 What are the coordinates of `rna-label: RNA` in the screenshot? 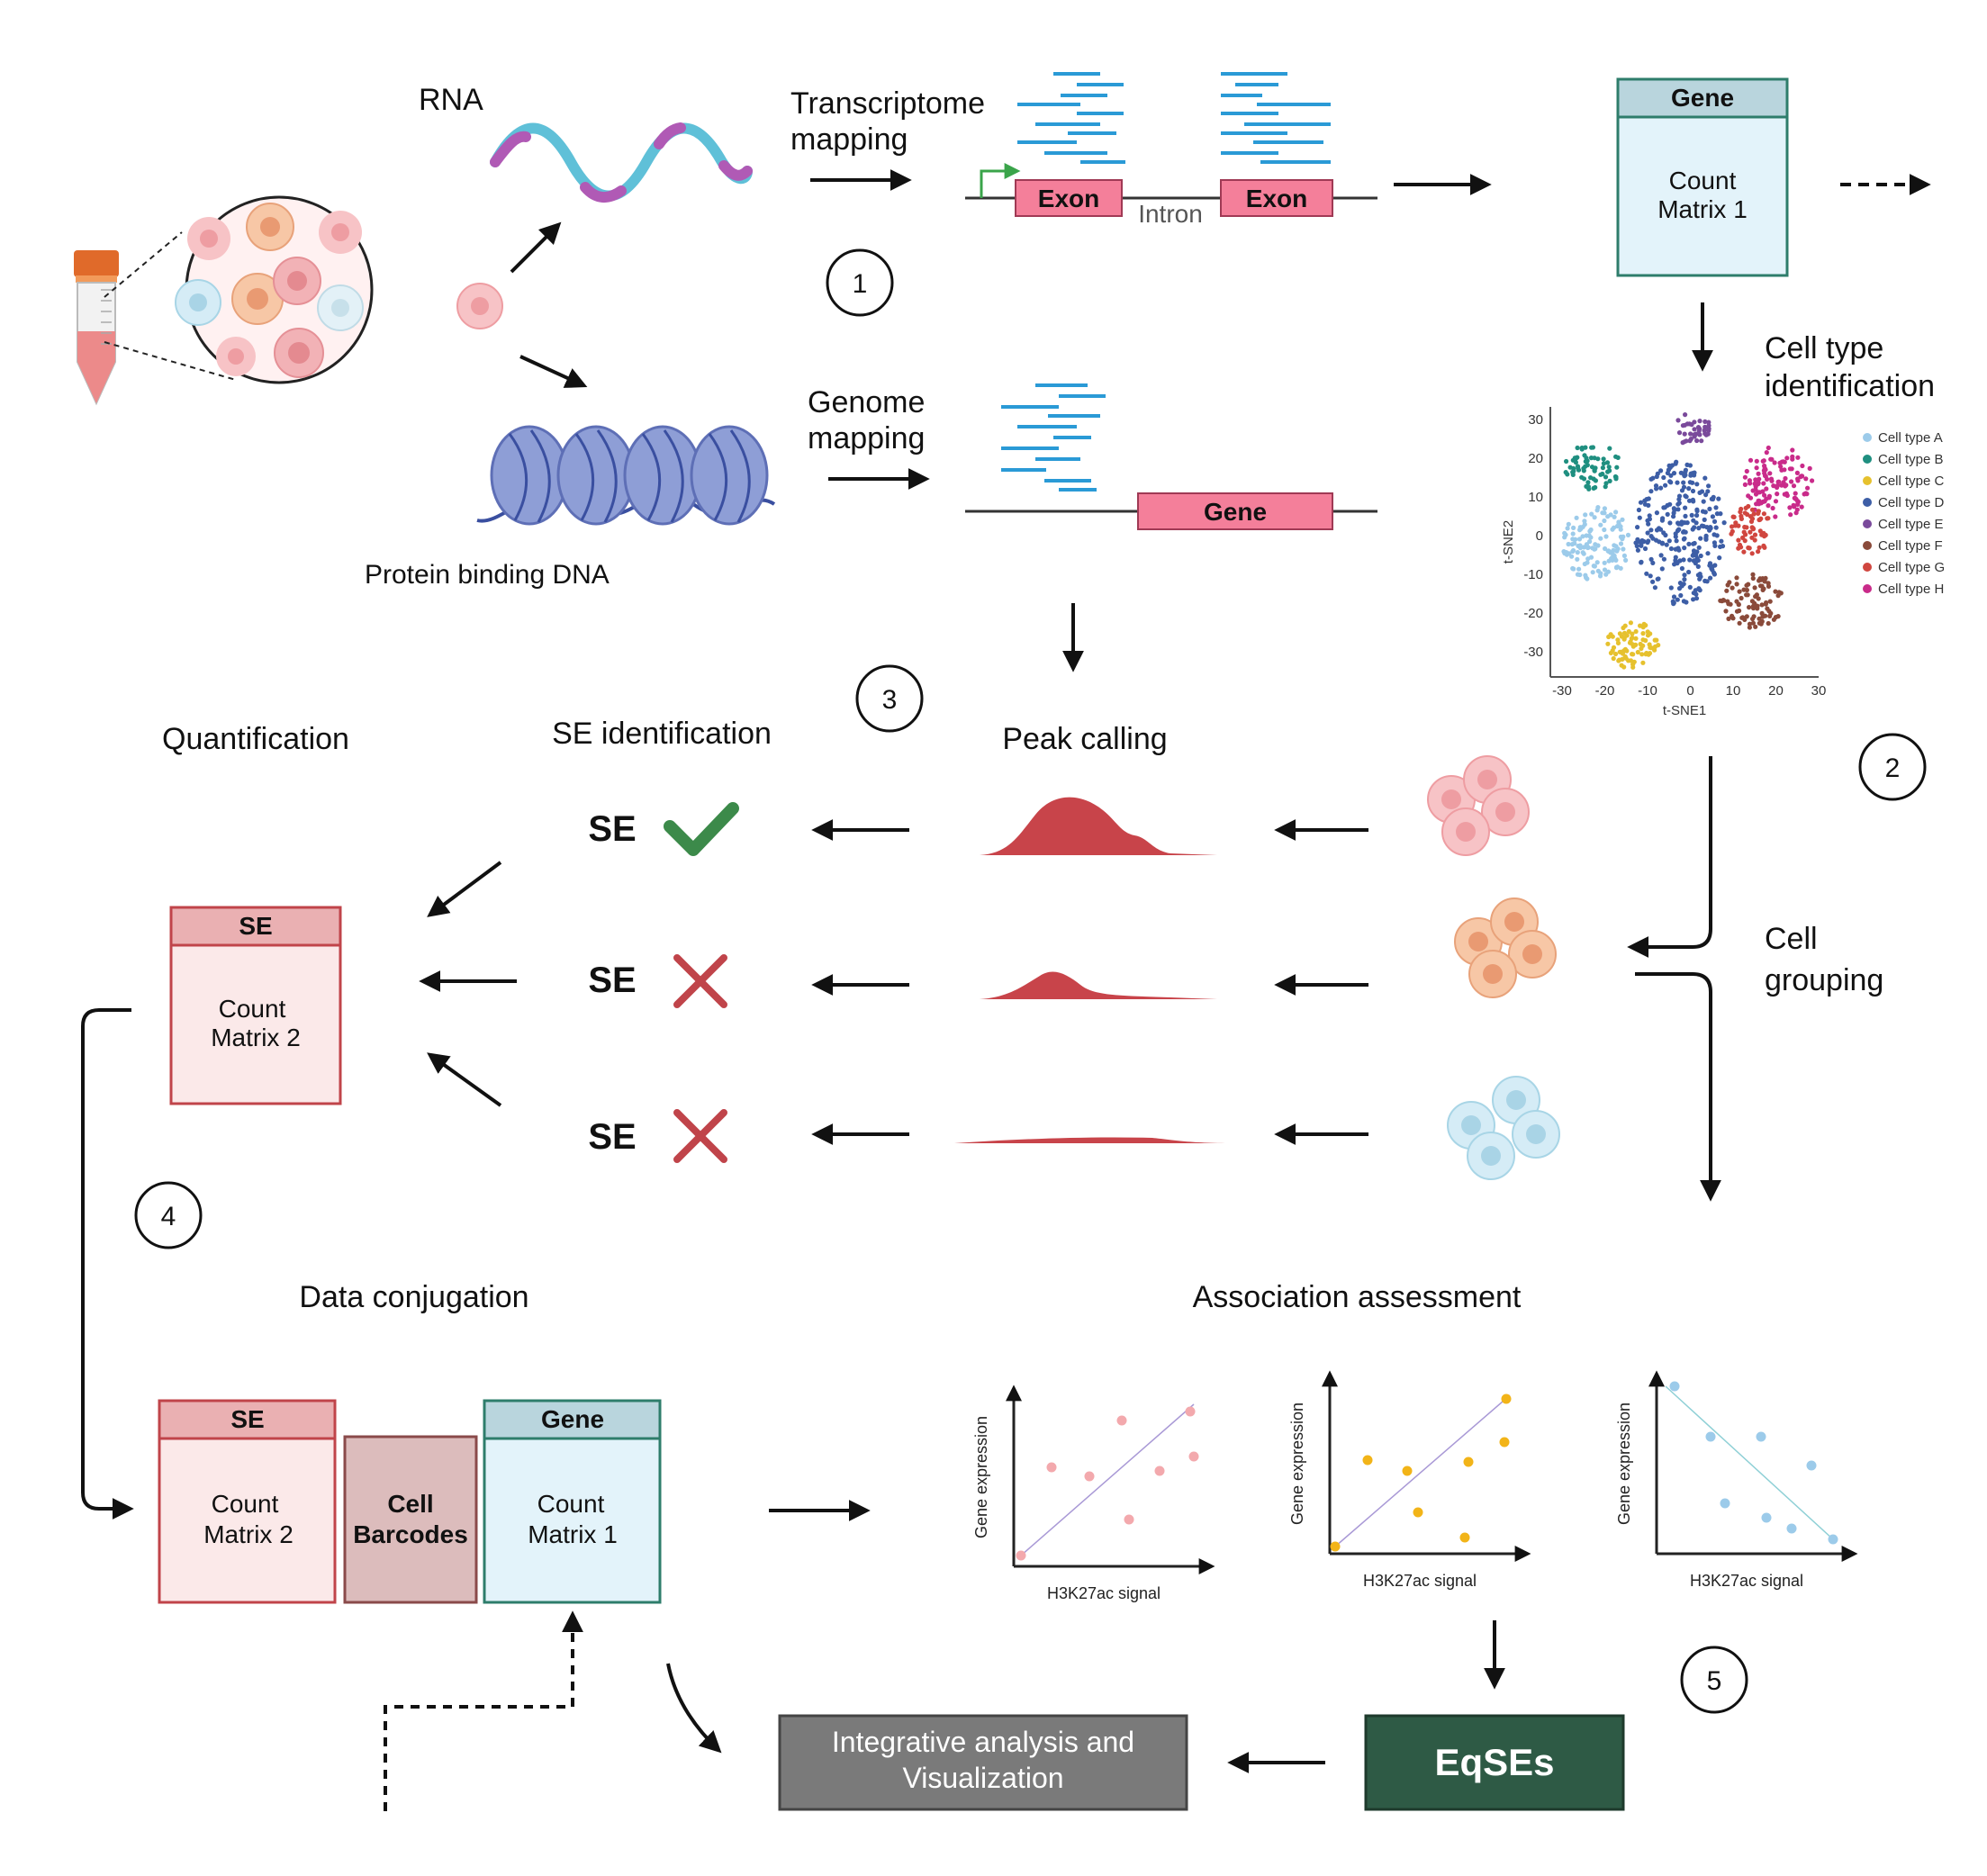 It's located at (451, 100).